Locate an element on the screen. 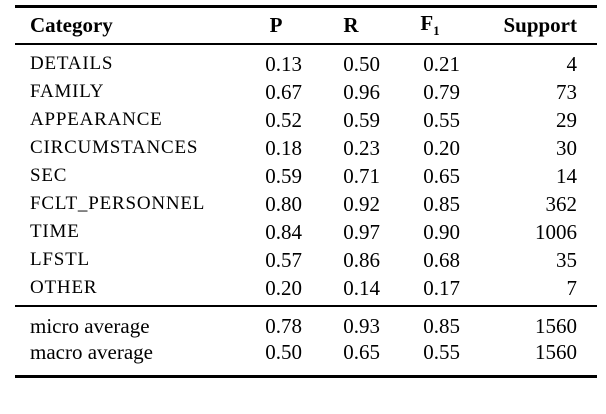  recall-cell: 0.97 is located at coordinates (361, 232).